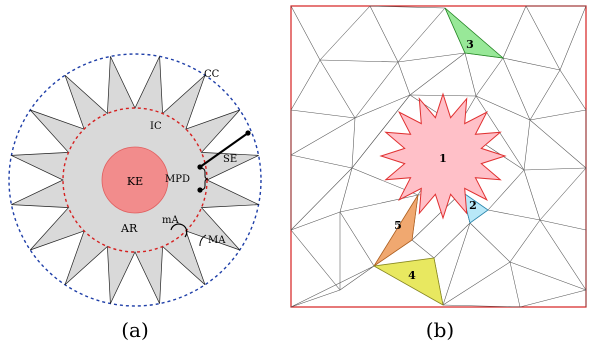 The width and height of the screenshot is (590, 353). What do you see at coordinates (248, 133) in the screenshot?
I see `spike-edge-end` at bounding box center [248, 133].